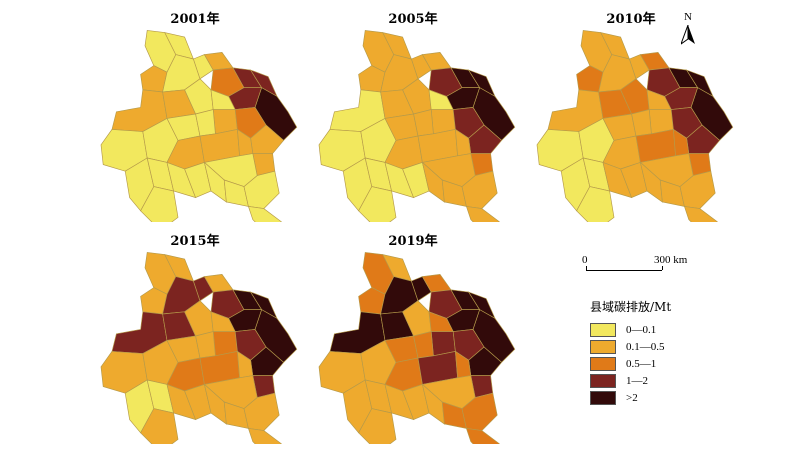 The image size is (800, 451). Describe the element at coordinates (641, 363) in the screenshot. I see `legend-label: 0.5—1` at that location.